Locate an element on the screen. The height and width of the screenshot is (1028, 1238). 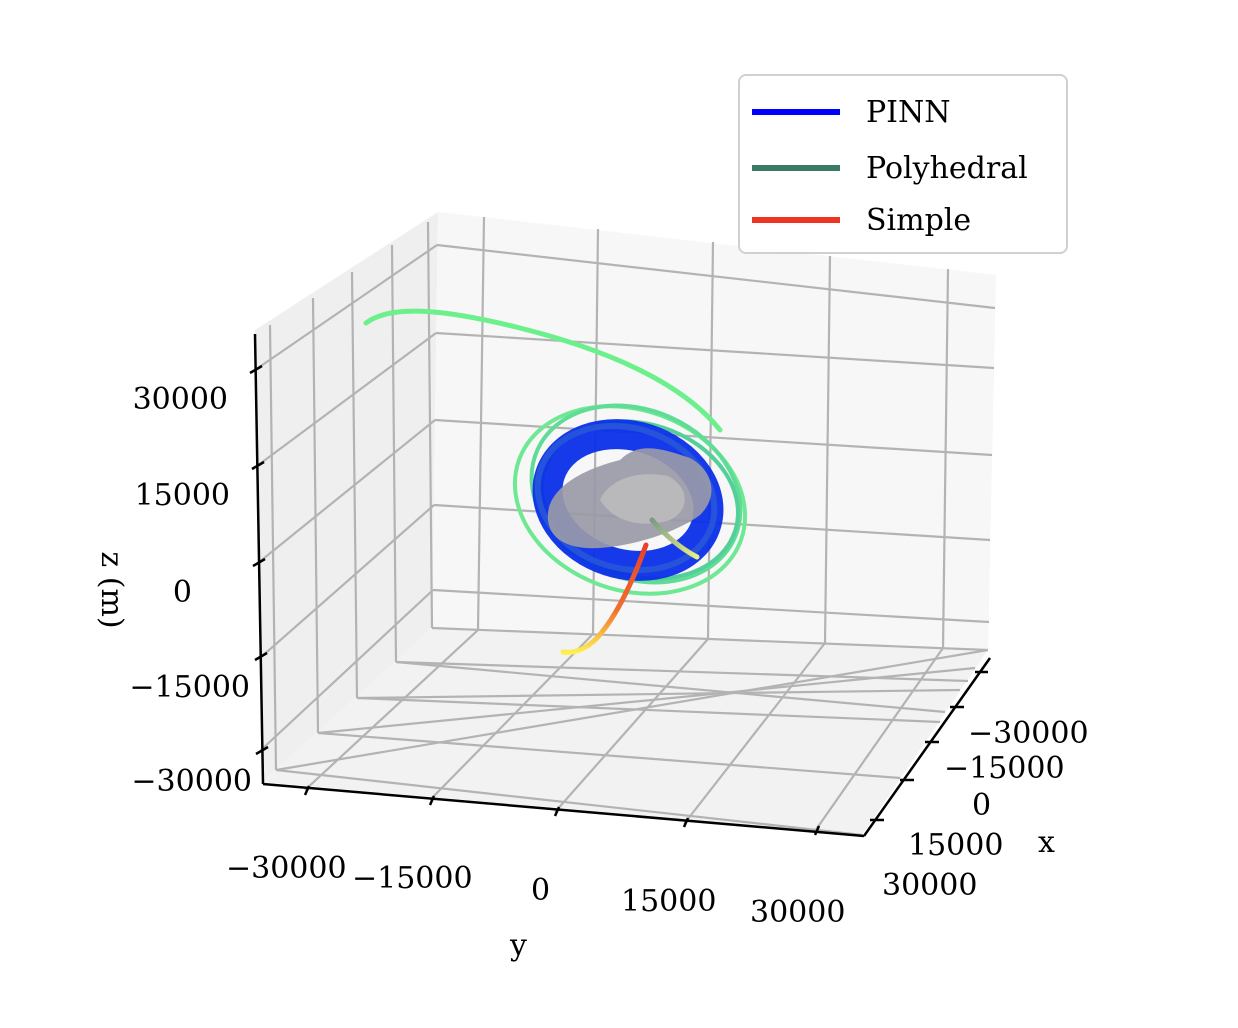
legend-item-pinn: PINN is located at coordinates (851, 112).